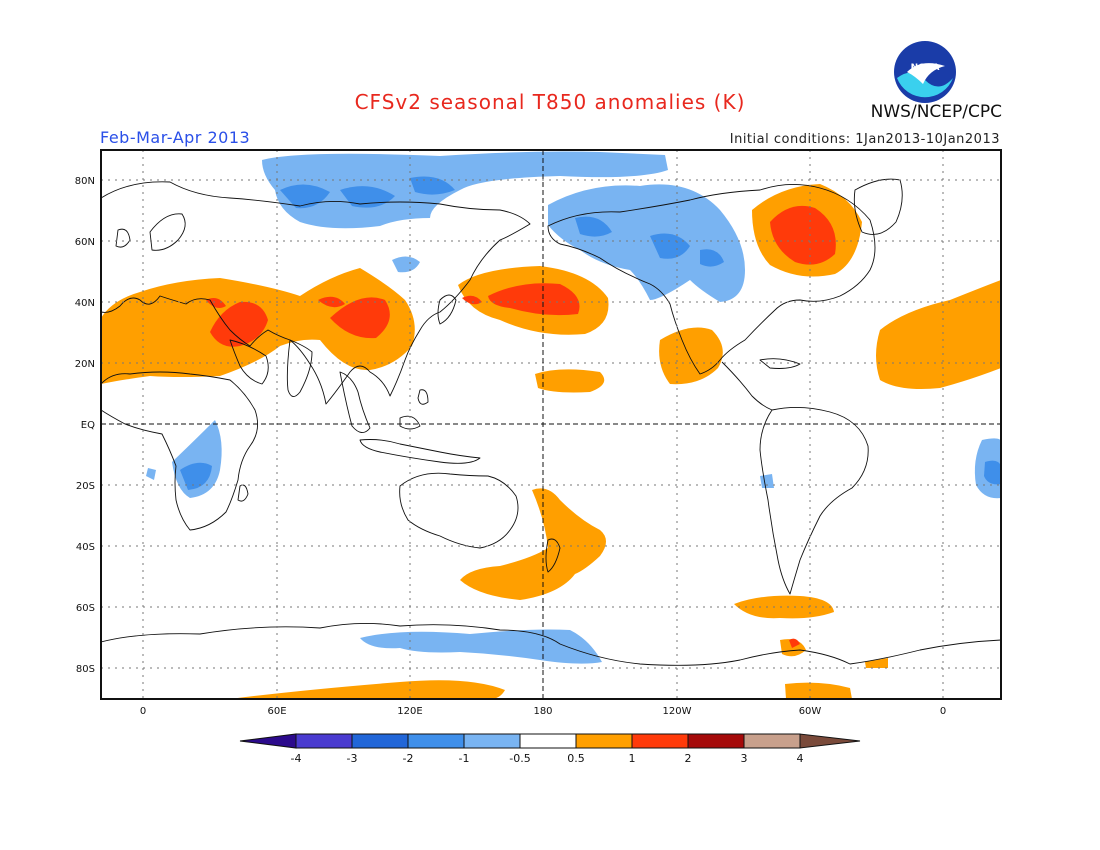  Describe the element at coordinates (85, 547) in the screenshot. I see `lat-label: 40S` at that location.